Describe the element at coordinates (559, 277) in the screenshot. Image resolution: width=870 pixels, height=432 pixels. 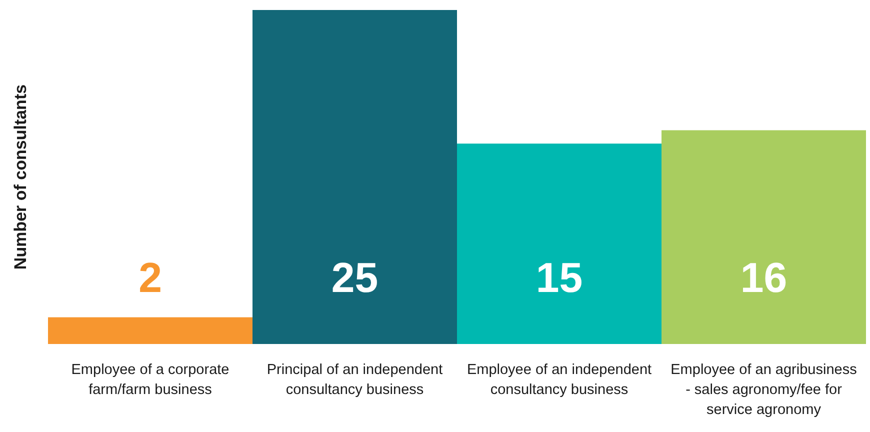
I see `data-label: 15` at that location.